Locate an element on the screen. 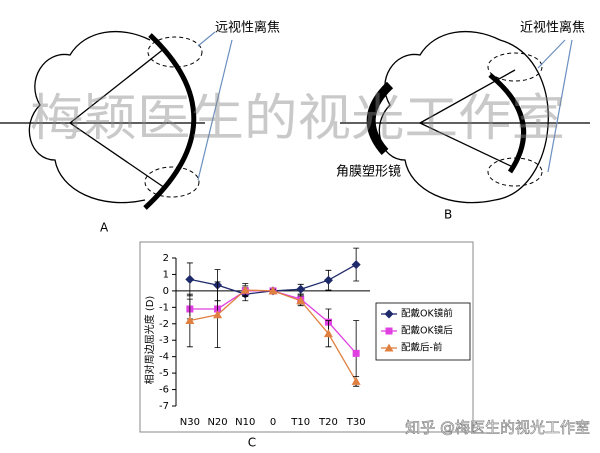 This screenshot has width=600, height=453. lens is located at coordinates (380, 118).